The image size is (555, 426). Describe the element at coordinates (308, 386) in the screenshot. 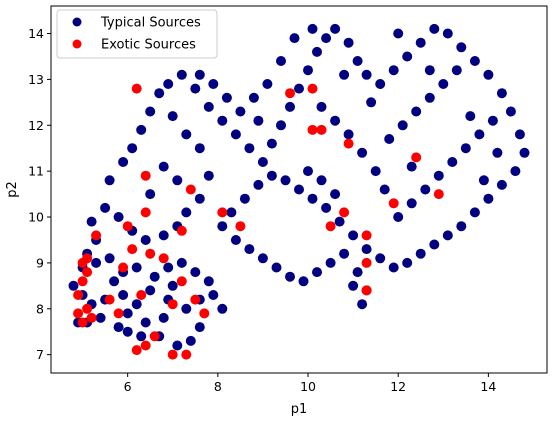

I see `x-tick-label: 10` at that location.